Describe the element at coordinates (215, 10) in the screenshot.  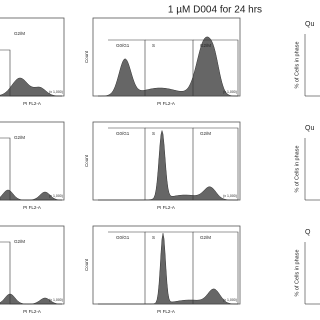
I see `figure-title: 1 µM D004 for 24 hrs` at that location.